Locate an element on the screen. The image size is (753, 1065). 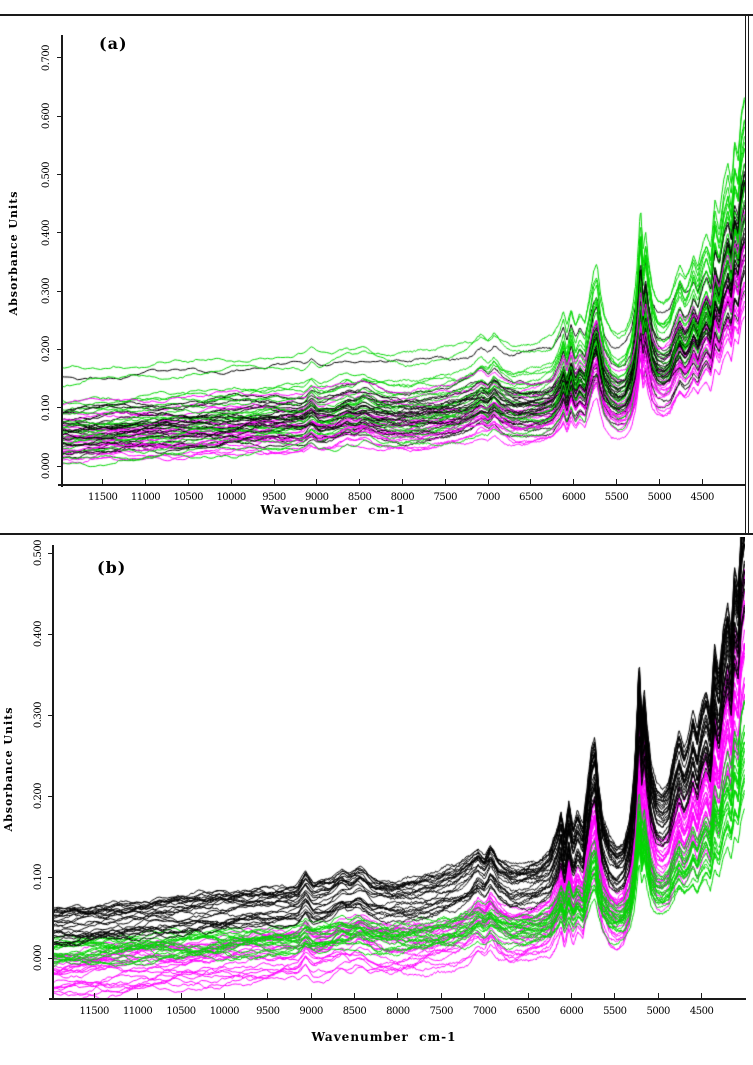
y-tick-label: 0.500 is located at coordinates (38, 553).